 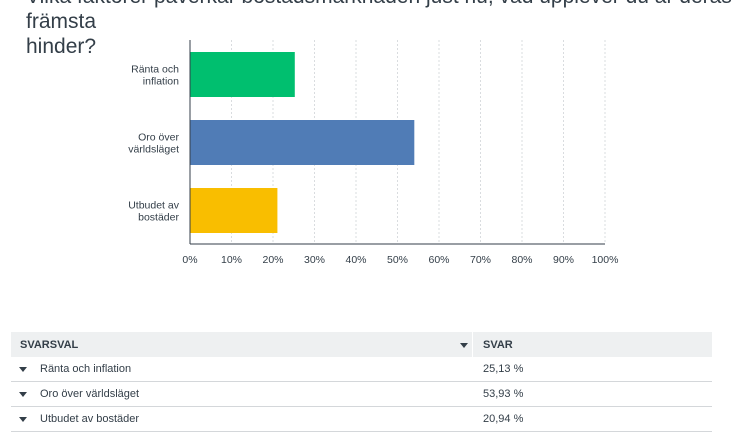 What do you see at coordinates (153, 144) in the screenshot?
I see `category-label: Oro över världsläget` at bounding box center [153, 144].